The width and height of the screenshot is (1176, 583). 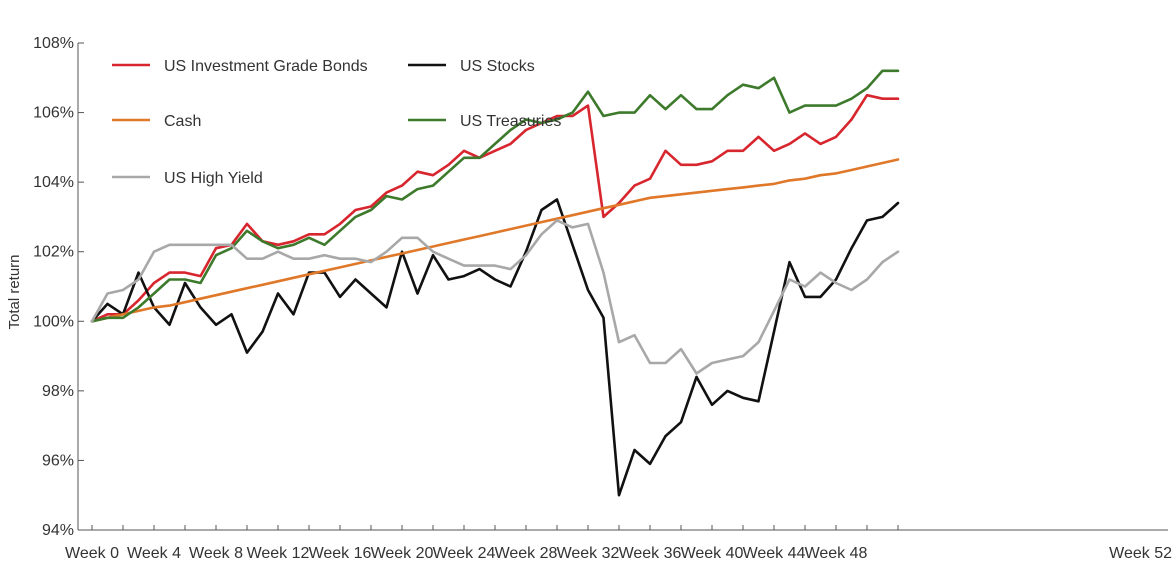 What do you see at coordinates (1140, 553) in the screenshot?
I see `x-tick-label: Week 52` at bounding box center [1140, 553].